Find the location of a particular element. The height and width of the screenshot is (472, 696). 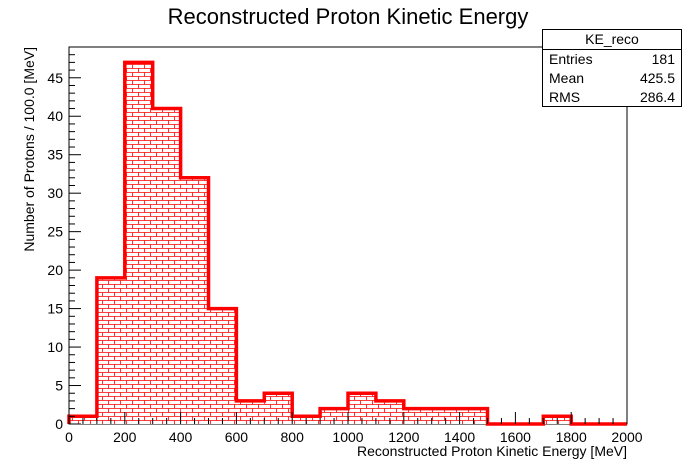

stats-entries-value: 181 is located at coordinates (663, 59).